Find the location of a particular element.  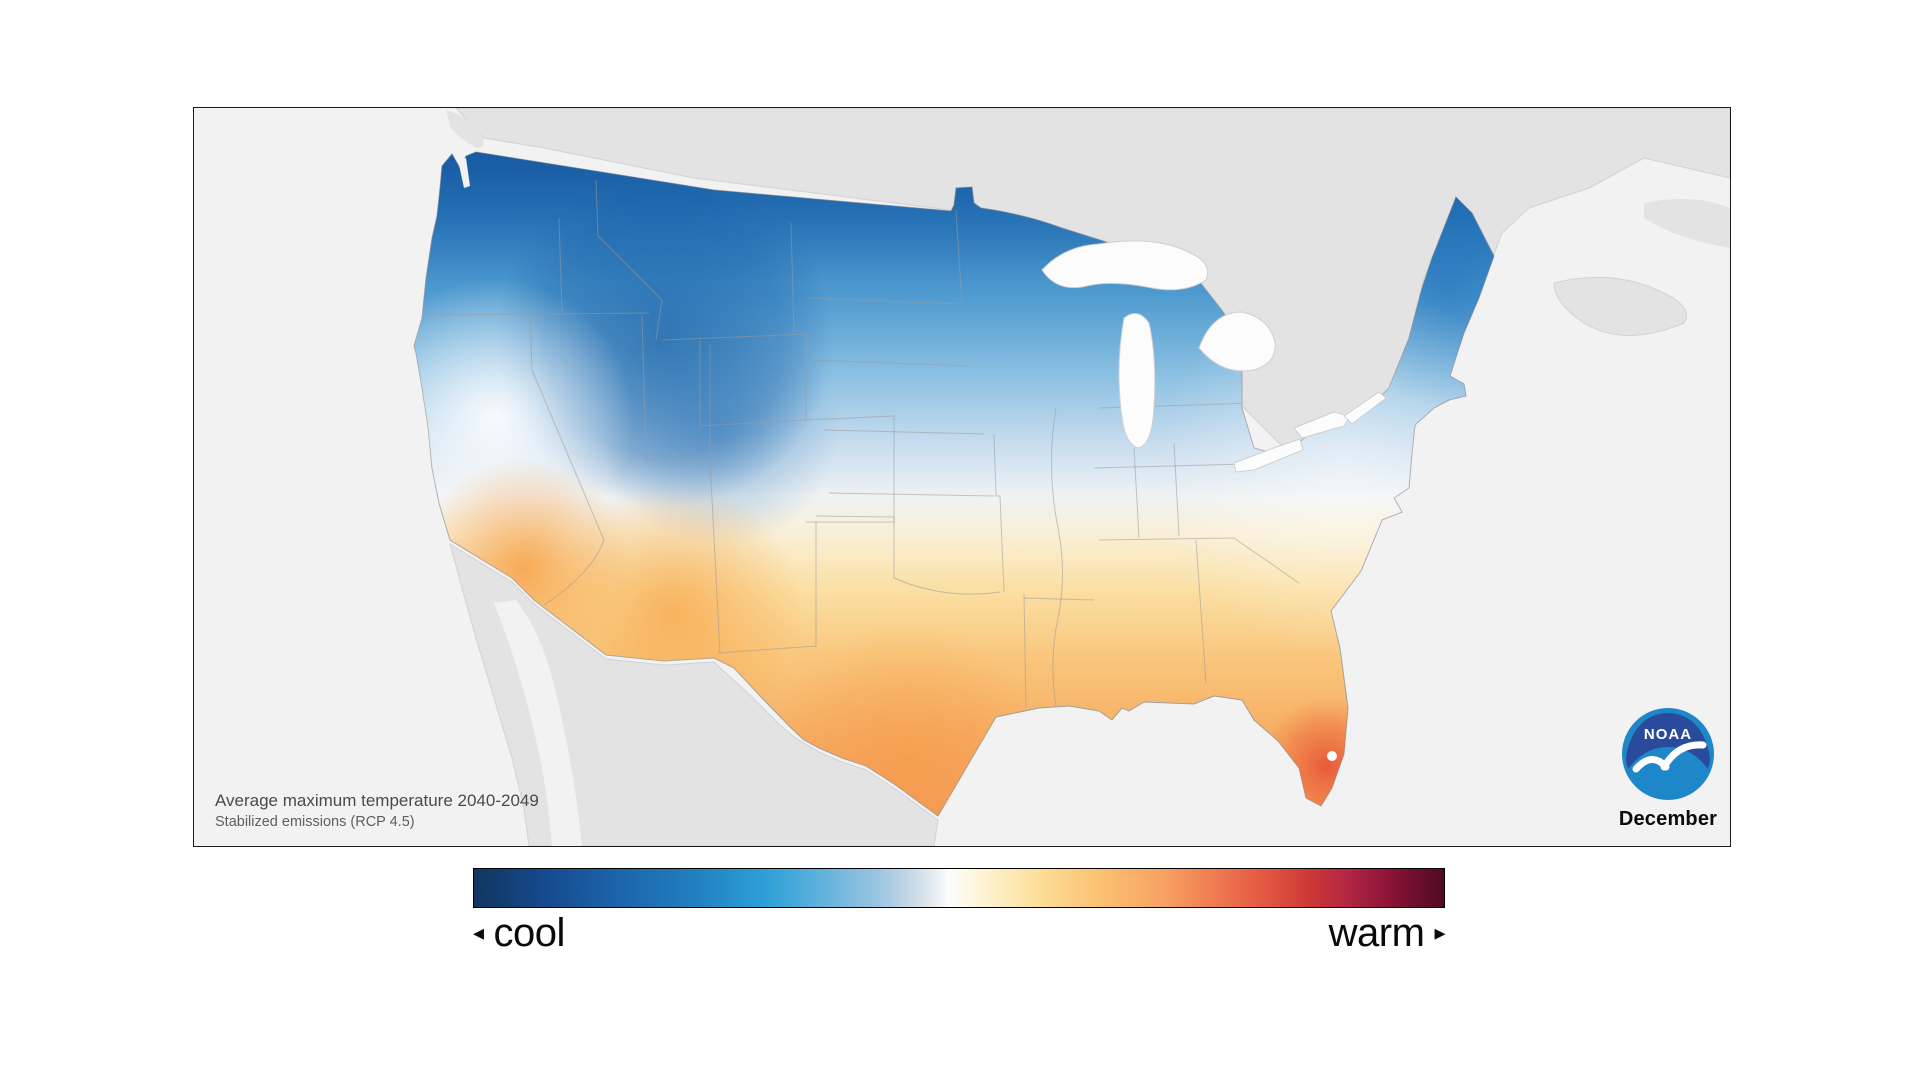

st-lawrence-river is located at coordinates (1365, 408).